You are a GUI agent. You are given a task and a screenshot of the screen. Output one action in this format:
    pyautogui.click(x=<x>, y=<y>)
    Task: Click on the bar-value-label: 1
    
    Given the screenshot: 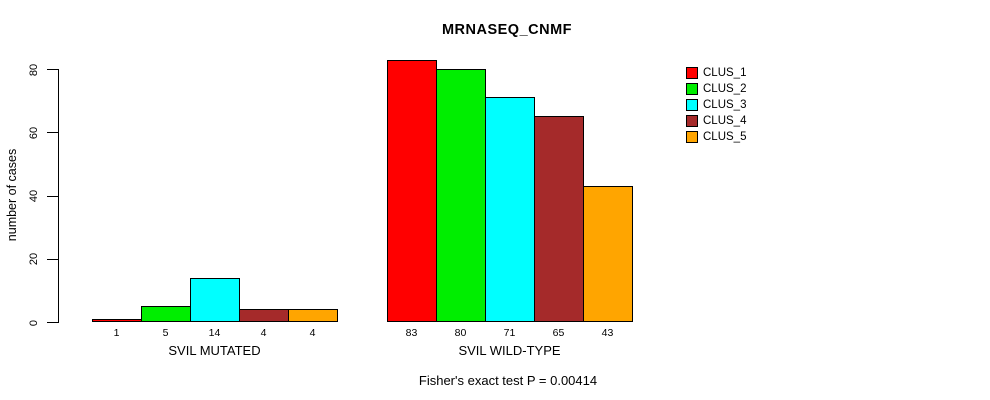 What is the action you would take?
    pyautogui.click(x=116, y=333)
    